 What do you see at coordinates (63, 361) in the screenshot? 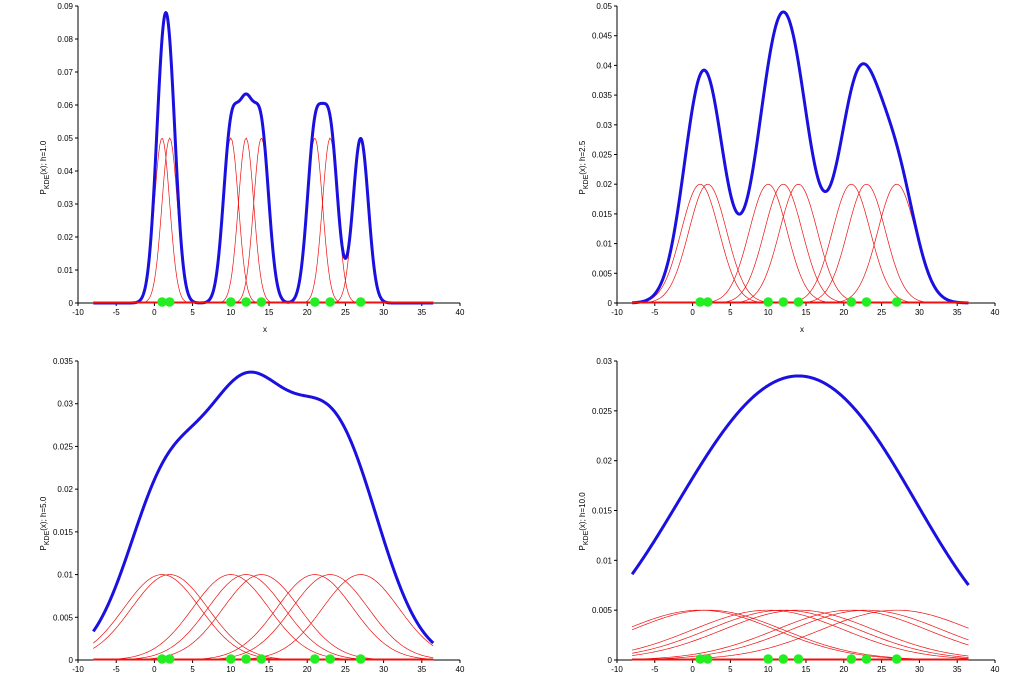
I see `y-tick-label: 0.035` at bounding box center [63, 361].